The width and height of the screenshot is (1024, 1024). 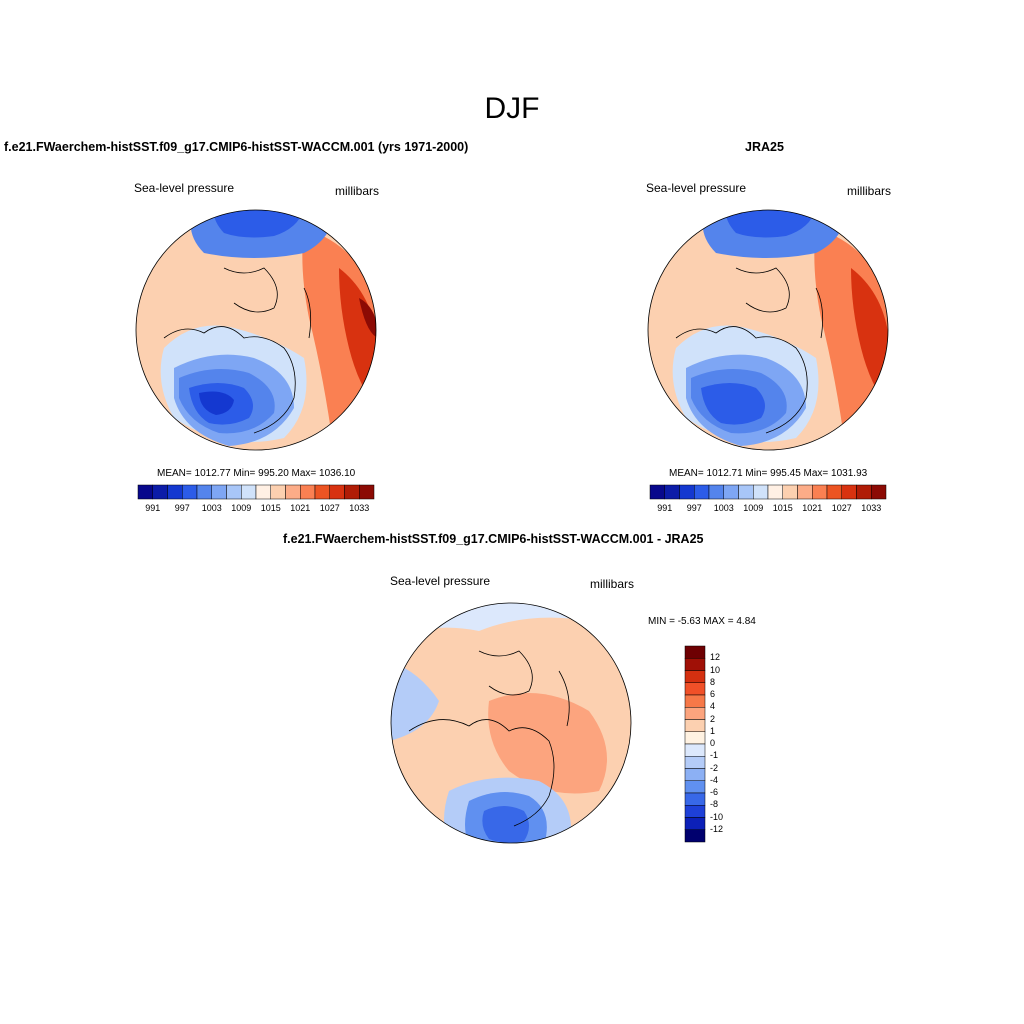 What do you see at coordinates (612, 584) in the screenshot?
I see `units-label-diff: millibars` at bounding box center [612, 584].